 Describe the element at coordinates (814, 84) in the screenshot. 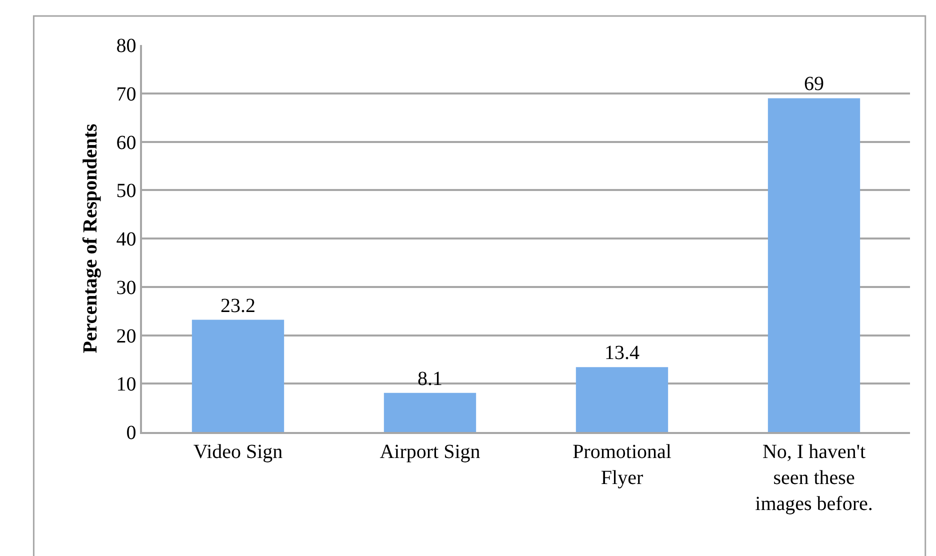

I see `data-label: 69` at that location.